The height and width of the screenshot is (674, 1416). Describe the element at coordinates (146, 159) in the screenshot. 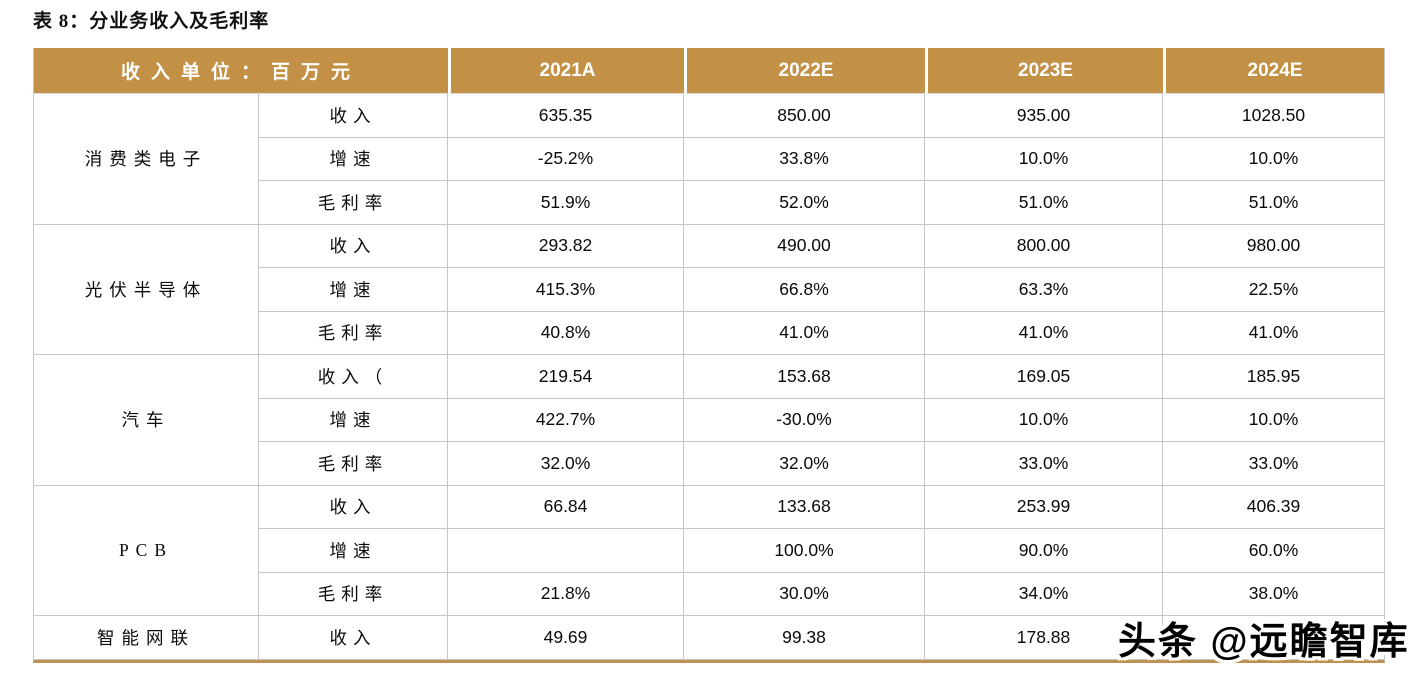

I see `segment-name-cell: 消费类电子` at that location.